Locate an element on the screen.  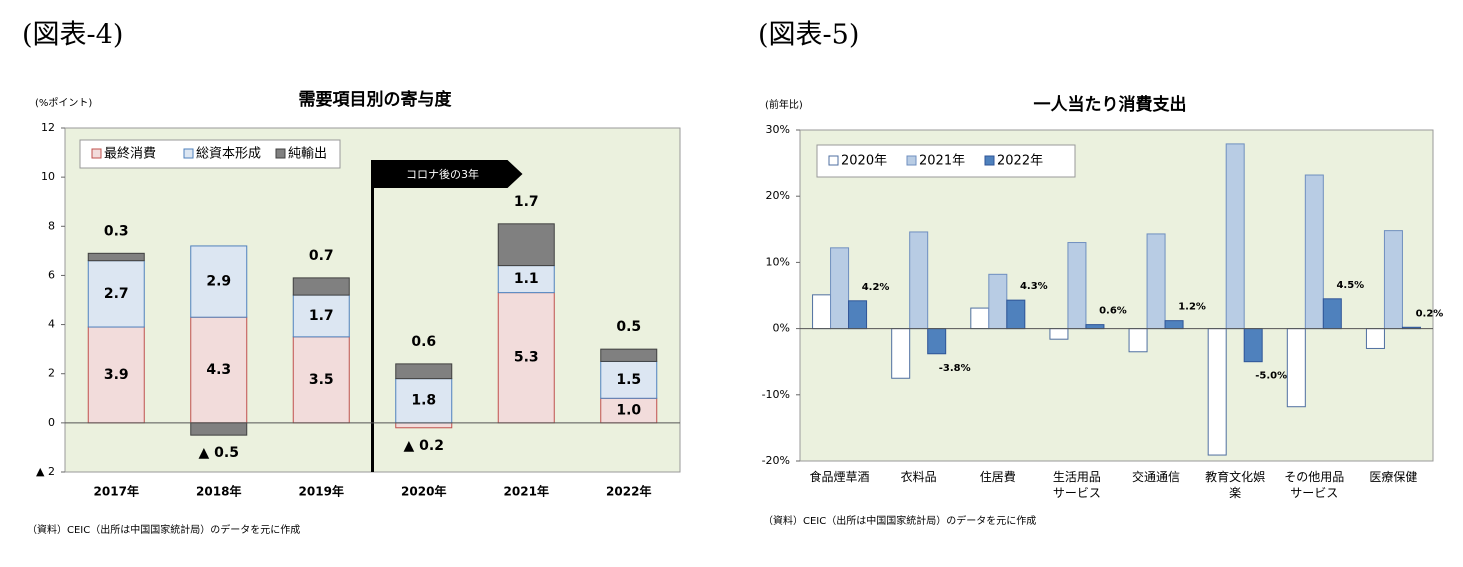
data-label: 2.7 is located at coordinates (116, 294).